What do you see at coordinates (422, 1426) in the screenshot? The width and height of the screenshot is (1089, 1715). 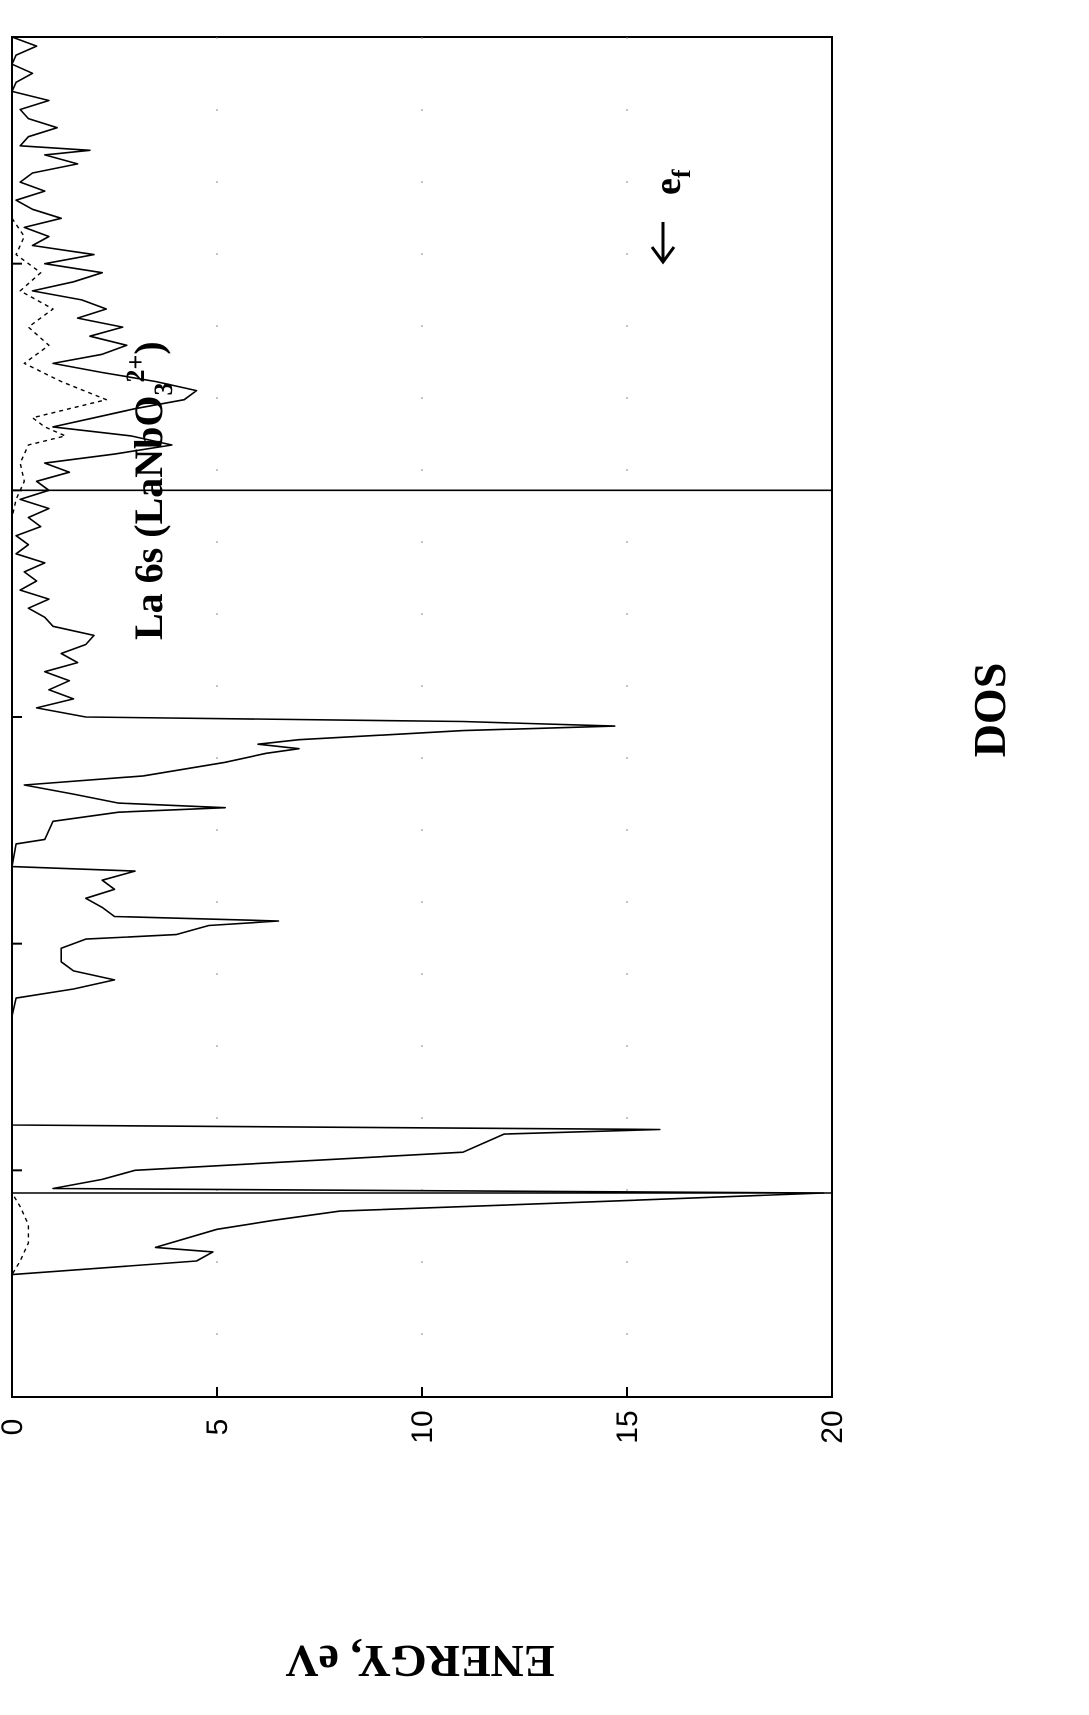 I see `dos-tick-label: 10` at bounding box center [422, 1426].